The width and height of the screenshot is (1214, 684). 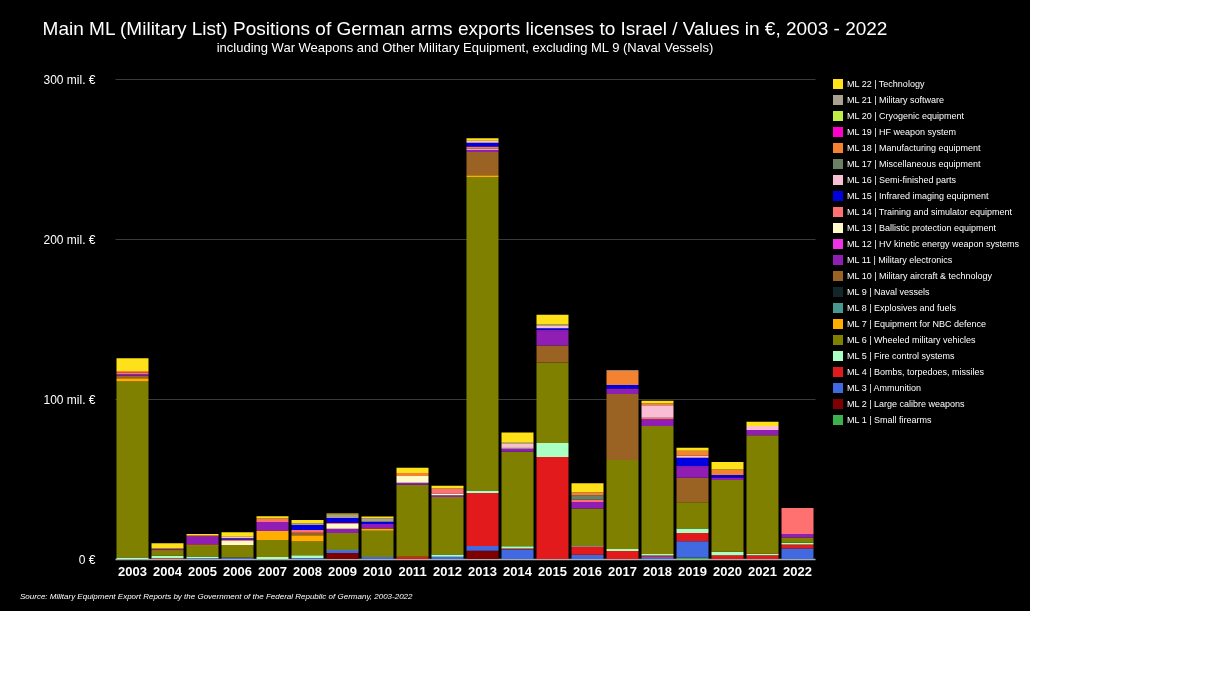 What do you see at coordinates (552, 571) in the screenshot?
I see `x-tick-label: 2015` at bounding box center [552, 571].